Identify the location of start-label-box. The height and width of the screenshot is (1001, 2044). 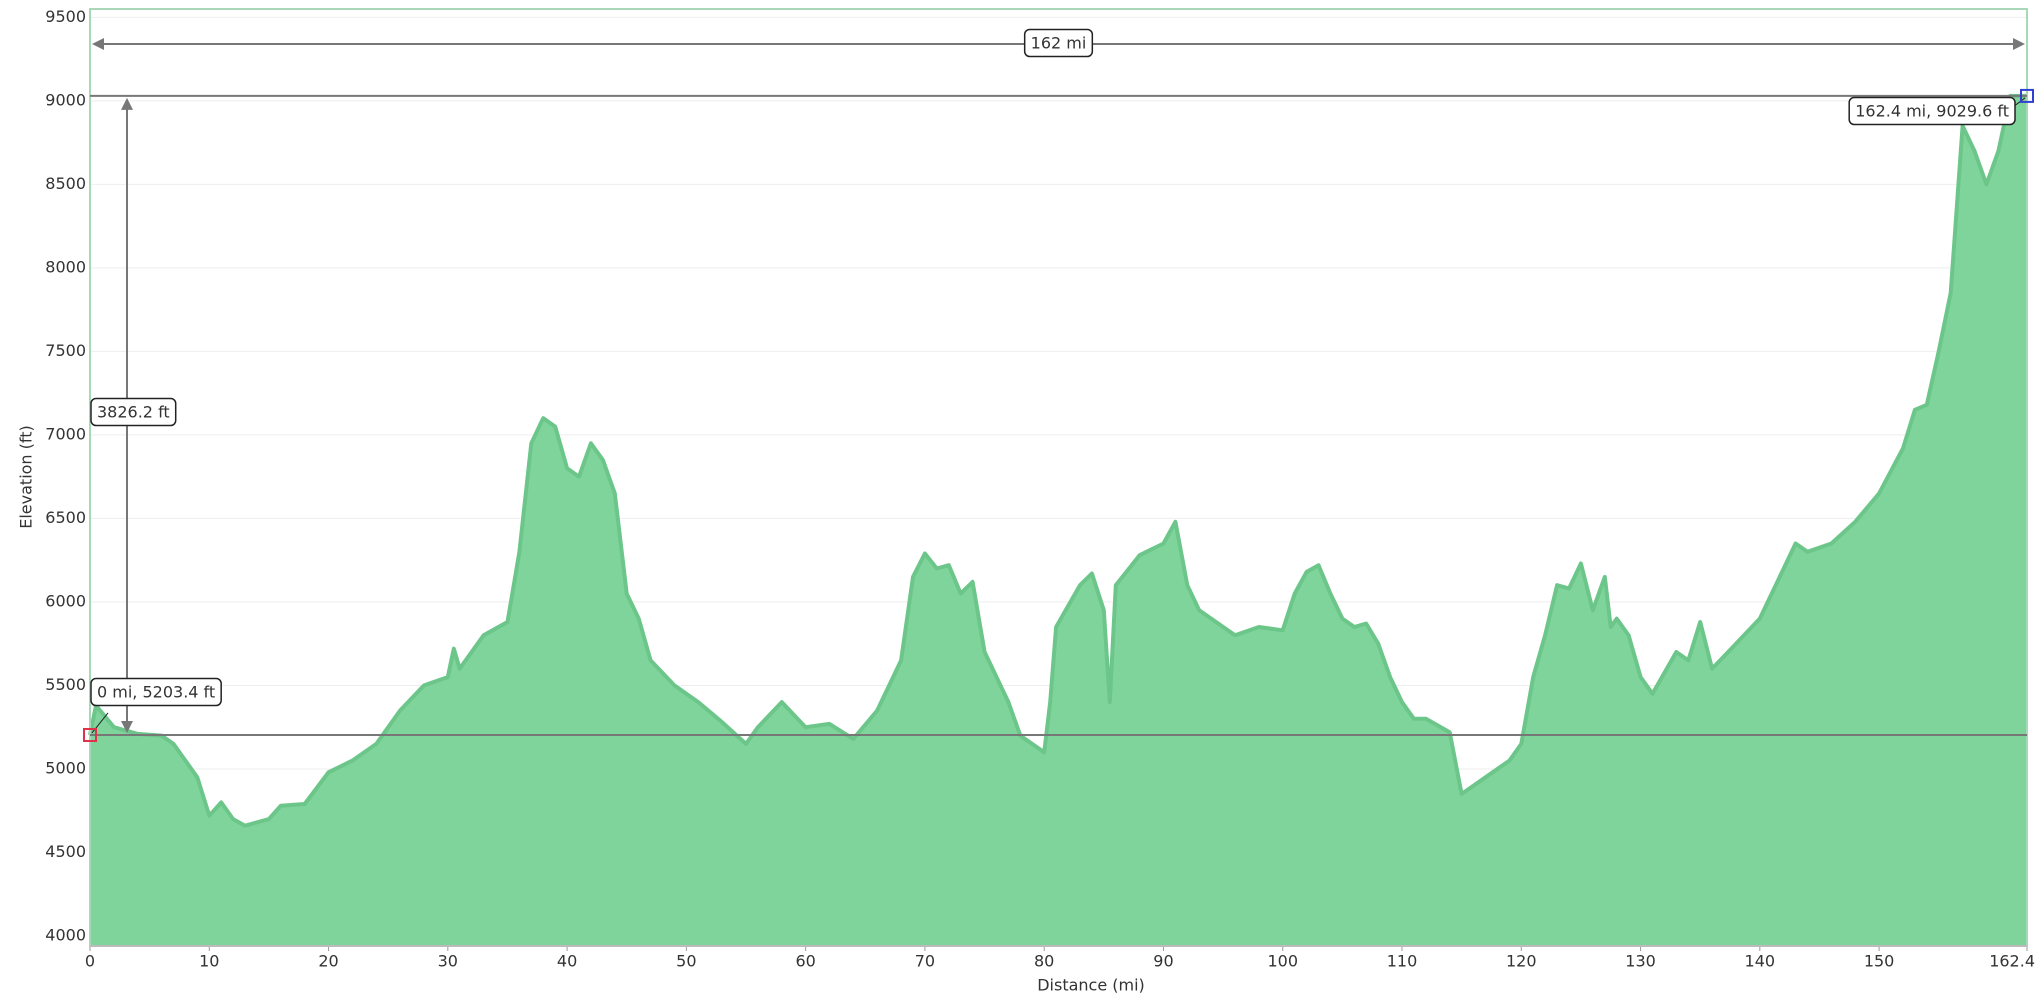
(156, 692).